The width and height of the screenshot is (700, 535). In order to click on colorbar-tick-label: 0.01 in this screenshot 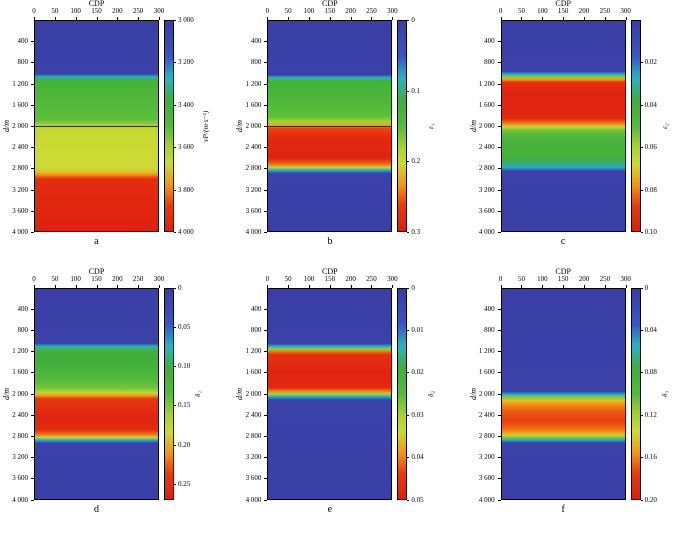, I will do `click(417, 329)`.